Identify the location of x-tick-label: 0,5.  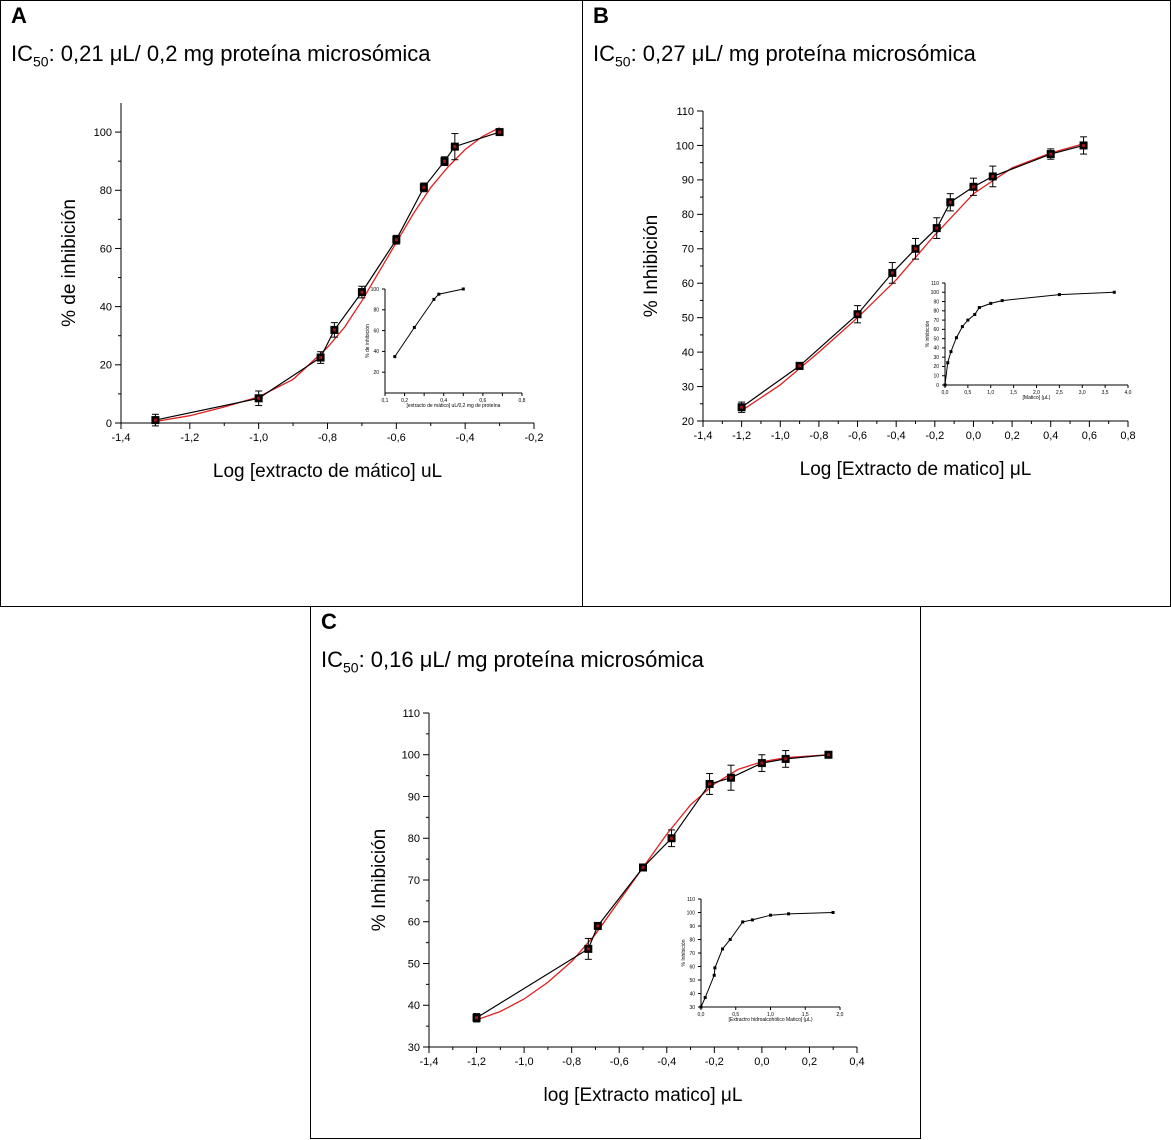
(967, 393).